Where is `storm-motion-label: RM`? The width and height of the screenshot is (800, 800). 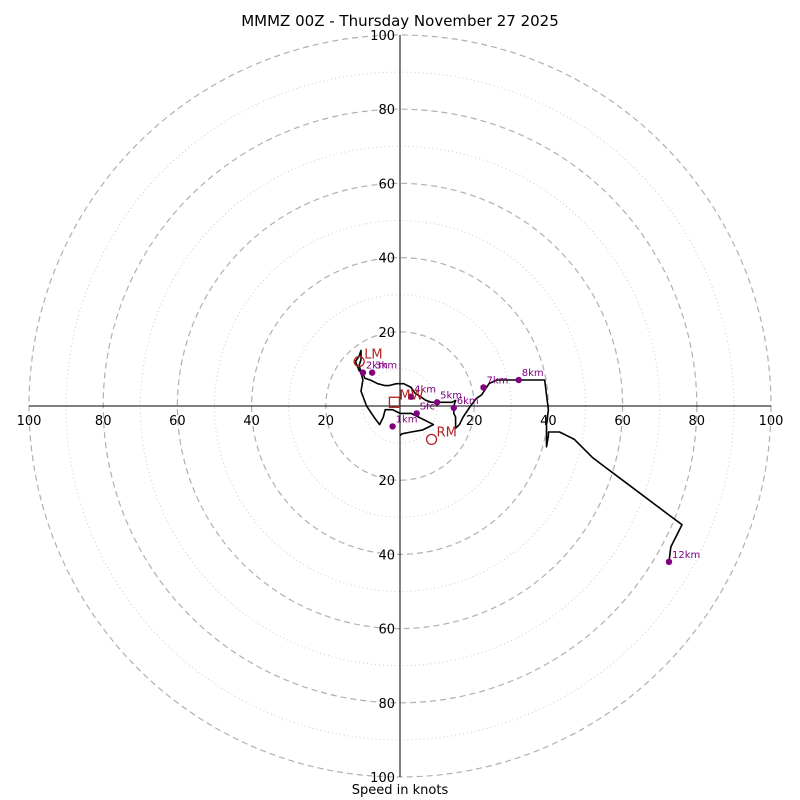
storm-motion-label: RM is located at coordinates (447, 432).